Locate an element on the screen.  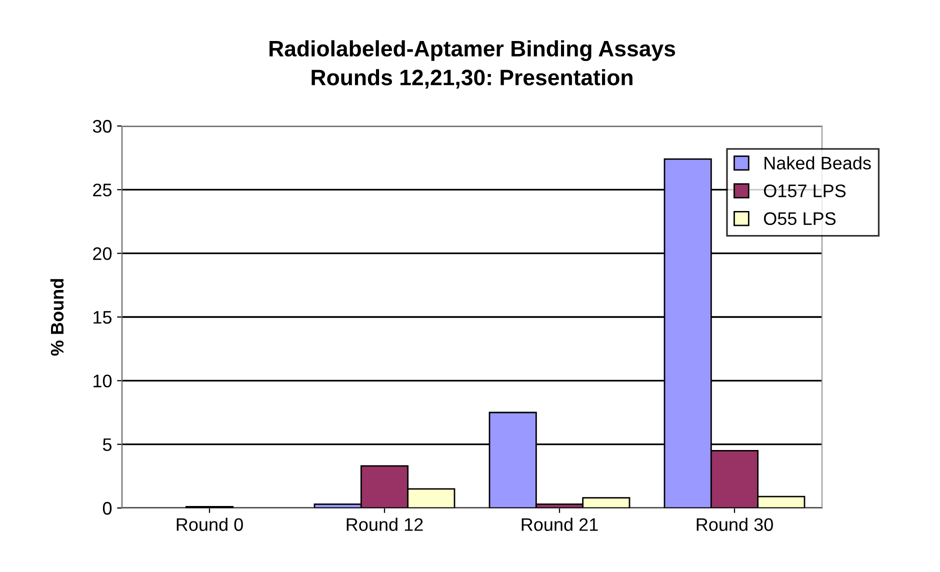
y-tick-label: 30 is located at coordinates (102, 126).